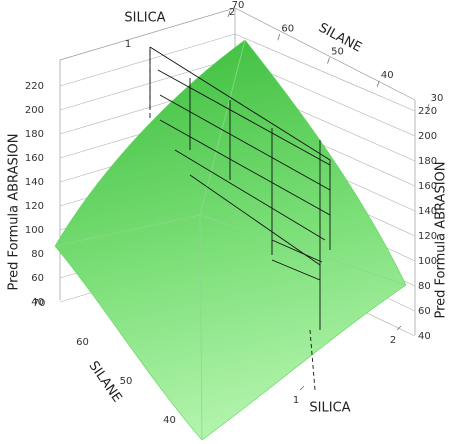  I want to click on y-axis-title: SILANE, so click(105, 382).